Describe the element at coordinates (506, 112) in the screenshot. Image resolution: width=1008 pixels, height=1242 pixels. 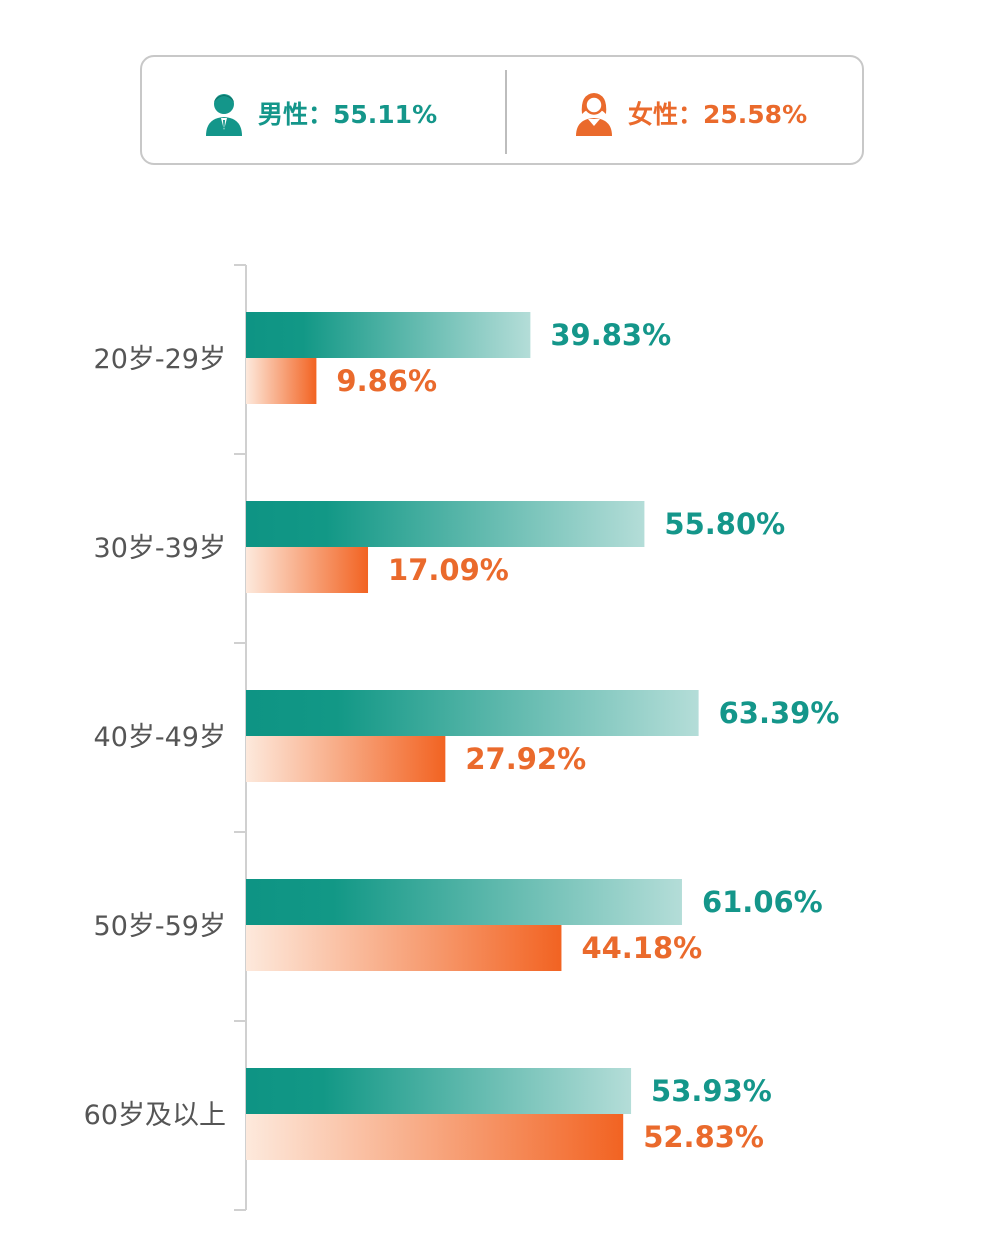
I see `legend-divider` at that location.